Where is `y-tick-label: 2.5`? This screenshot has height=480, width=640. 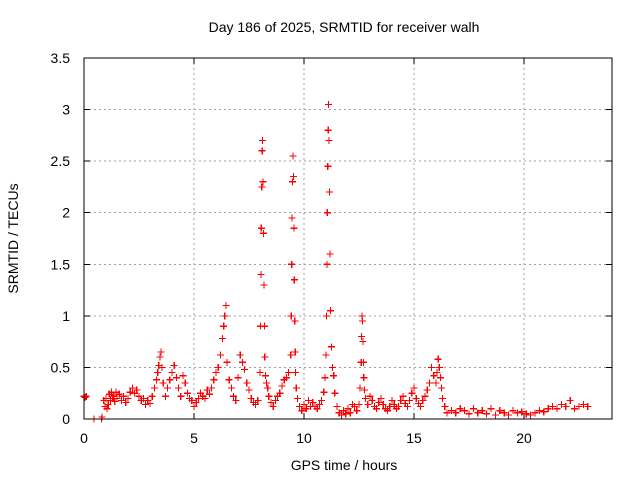 y-tick-label: 2.5 is located at coordinates (61, 161).